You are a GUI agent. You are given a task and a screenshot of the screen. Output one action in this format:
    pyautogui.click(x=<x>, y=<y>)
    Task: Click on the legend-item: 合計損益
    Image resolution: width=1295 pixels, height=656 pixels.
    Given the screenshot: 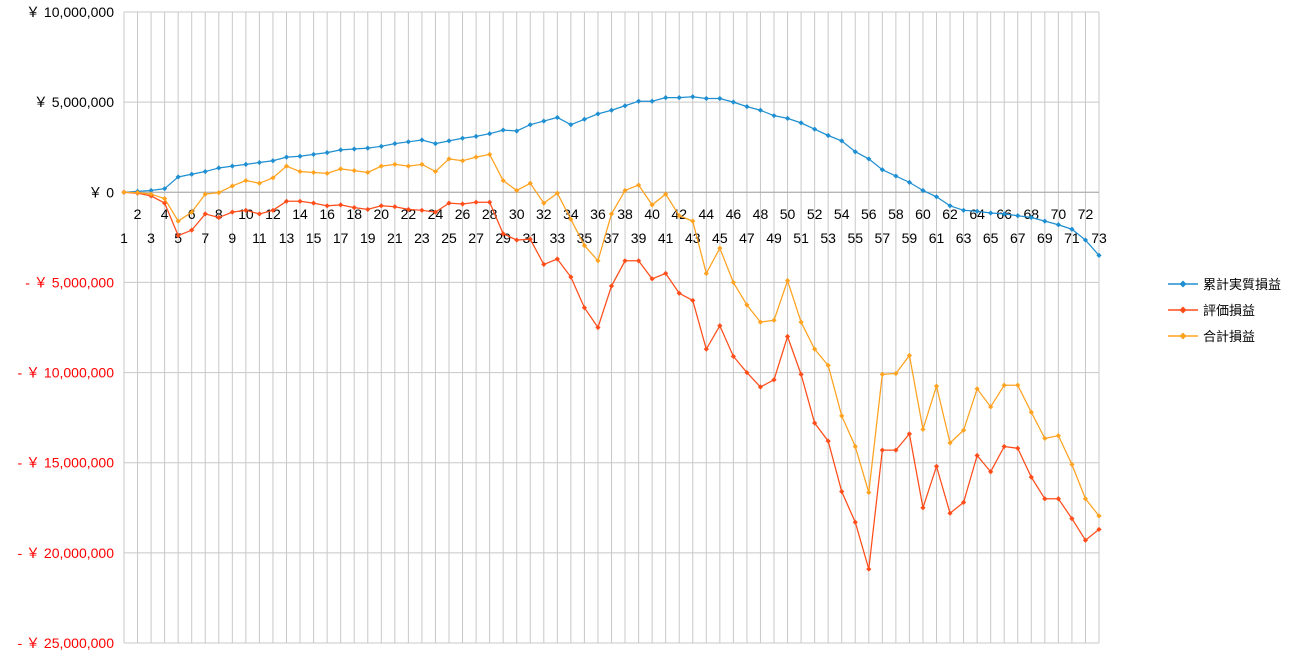 What is the action you would take?
    pyautogui.click(x=1211, y=336)
    